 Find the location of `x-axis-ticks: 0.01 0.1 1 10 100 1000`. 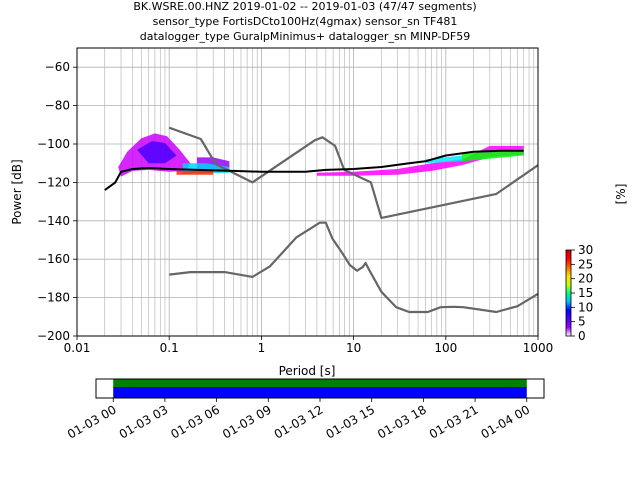

x-axis-ticks: 0.01 0.1 1 10 100 1000 is located at coordinates (309, 345).